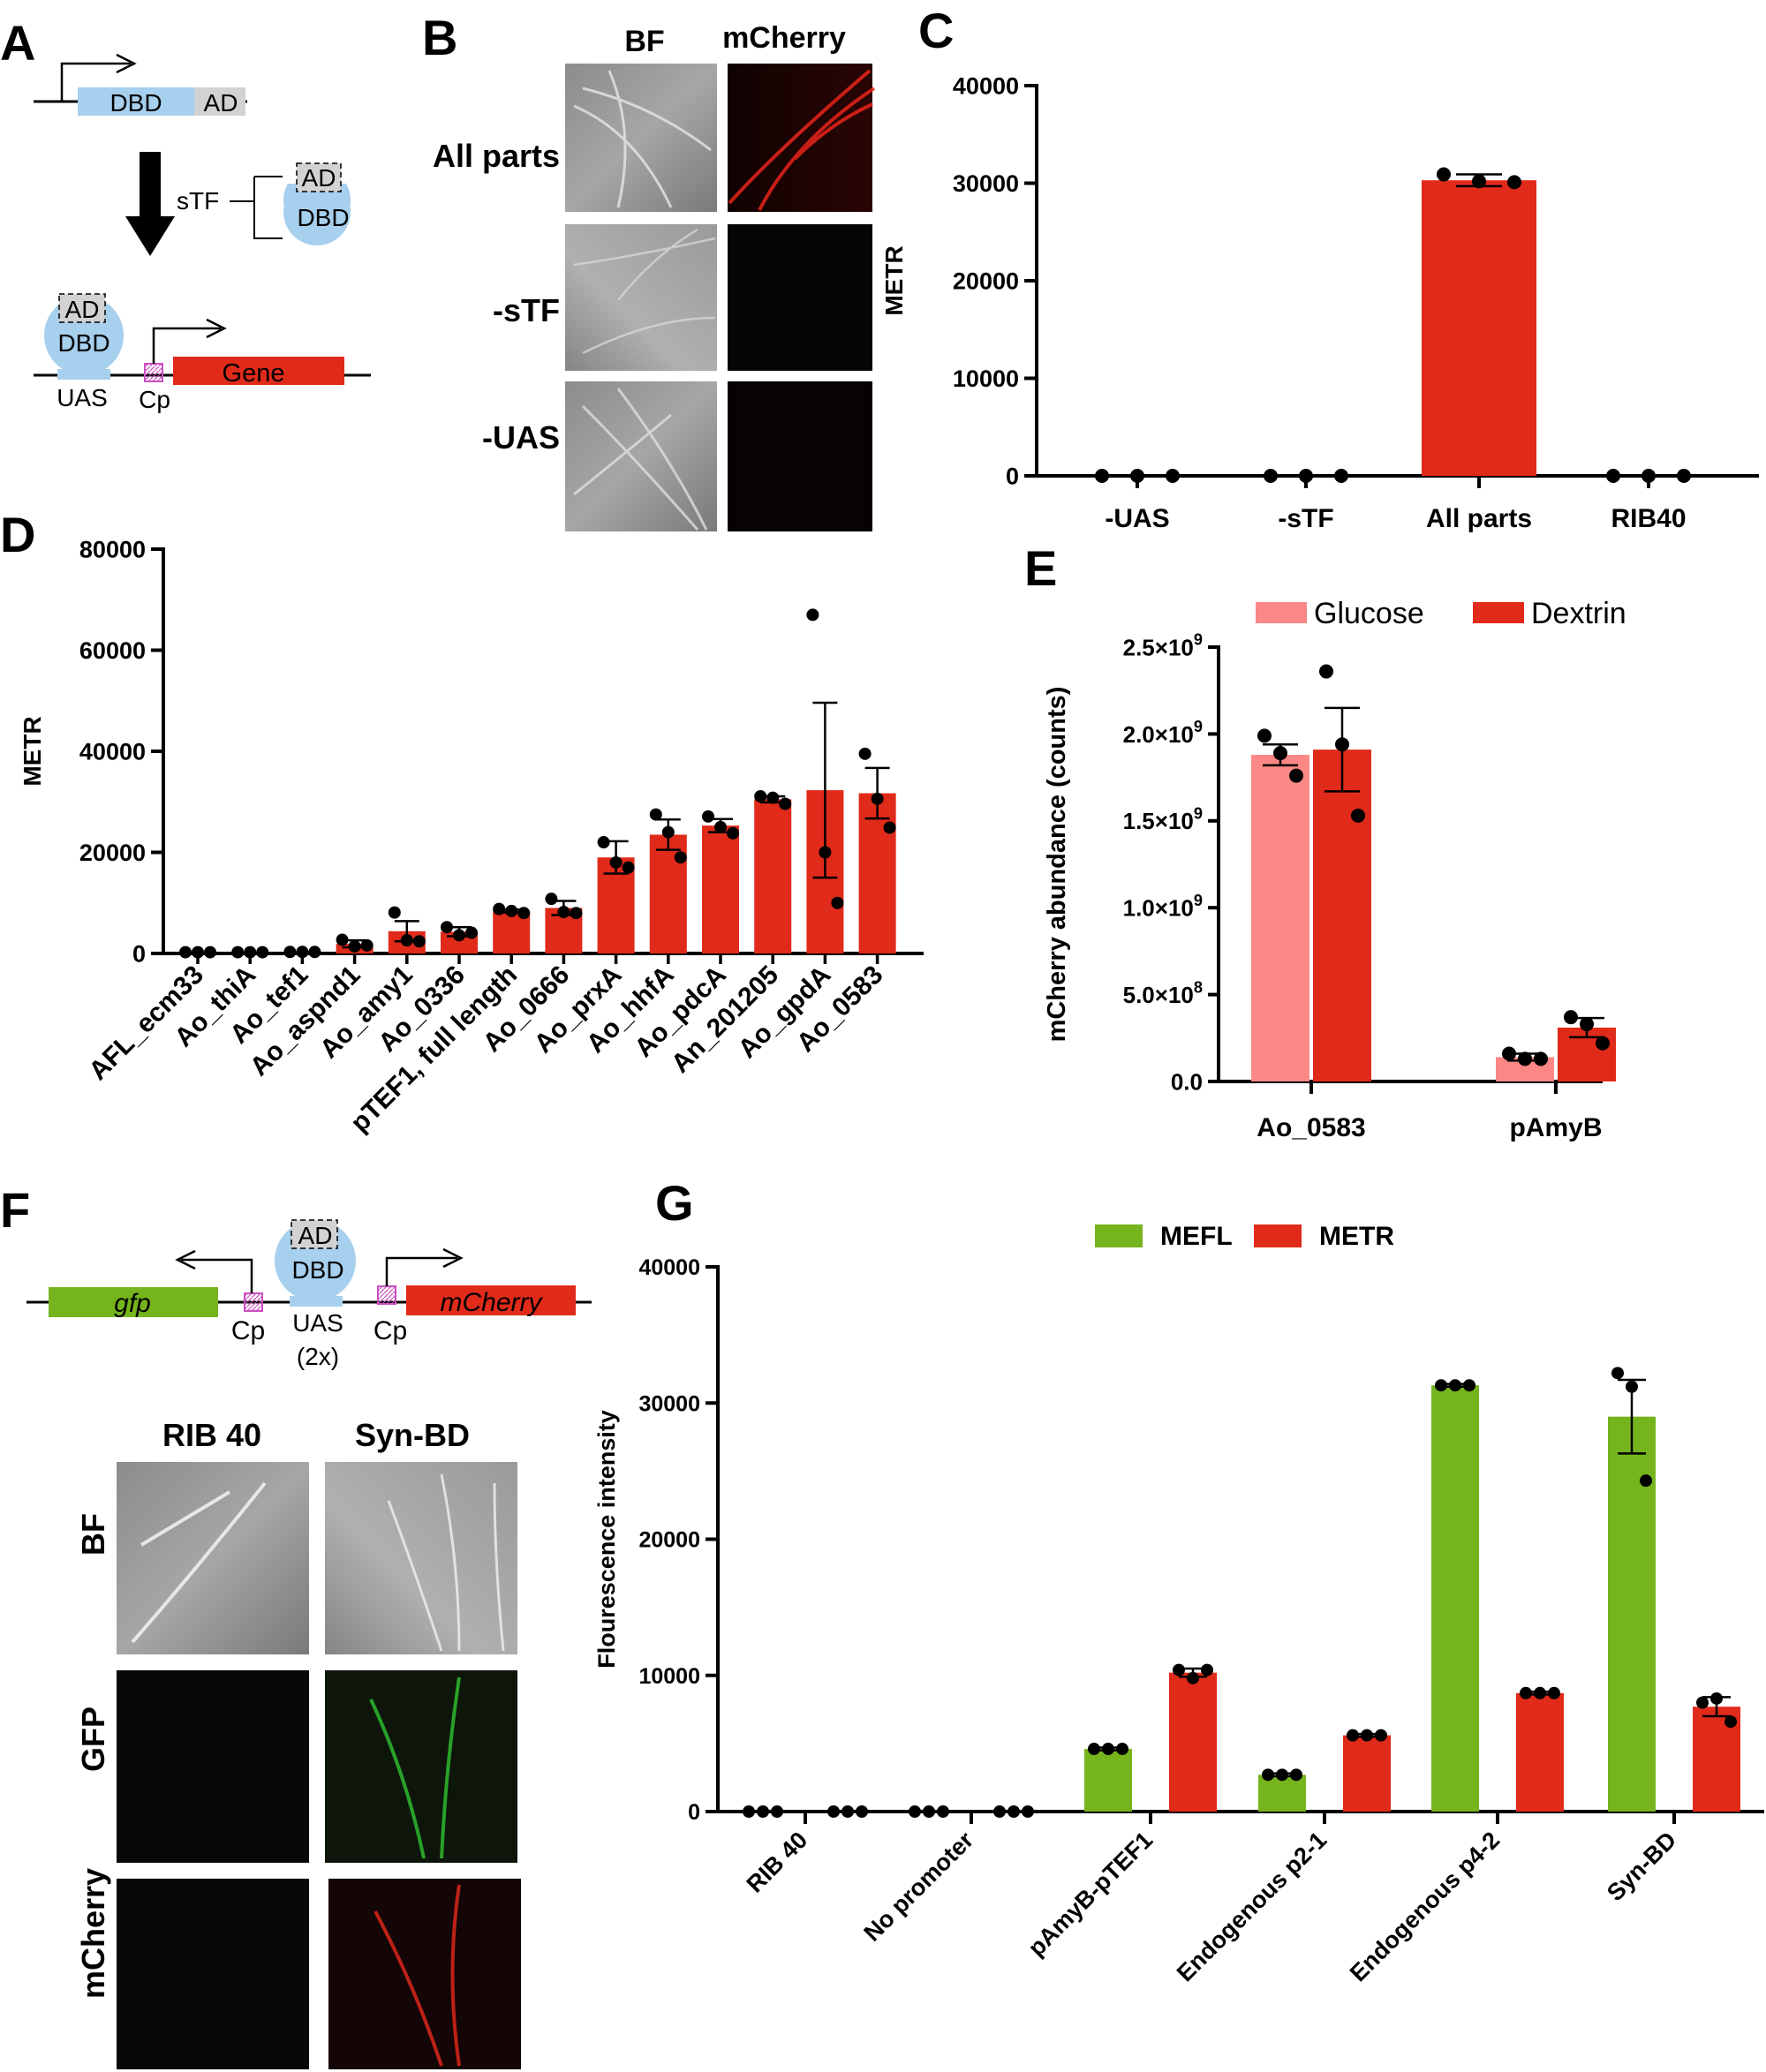 The height and width of the screenshot is (2072, 1766). Describe the element at coordinates (1163, 993) in the screenshot. I see `y-tick-label: 5.0×10⁸` at that location.